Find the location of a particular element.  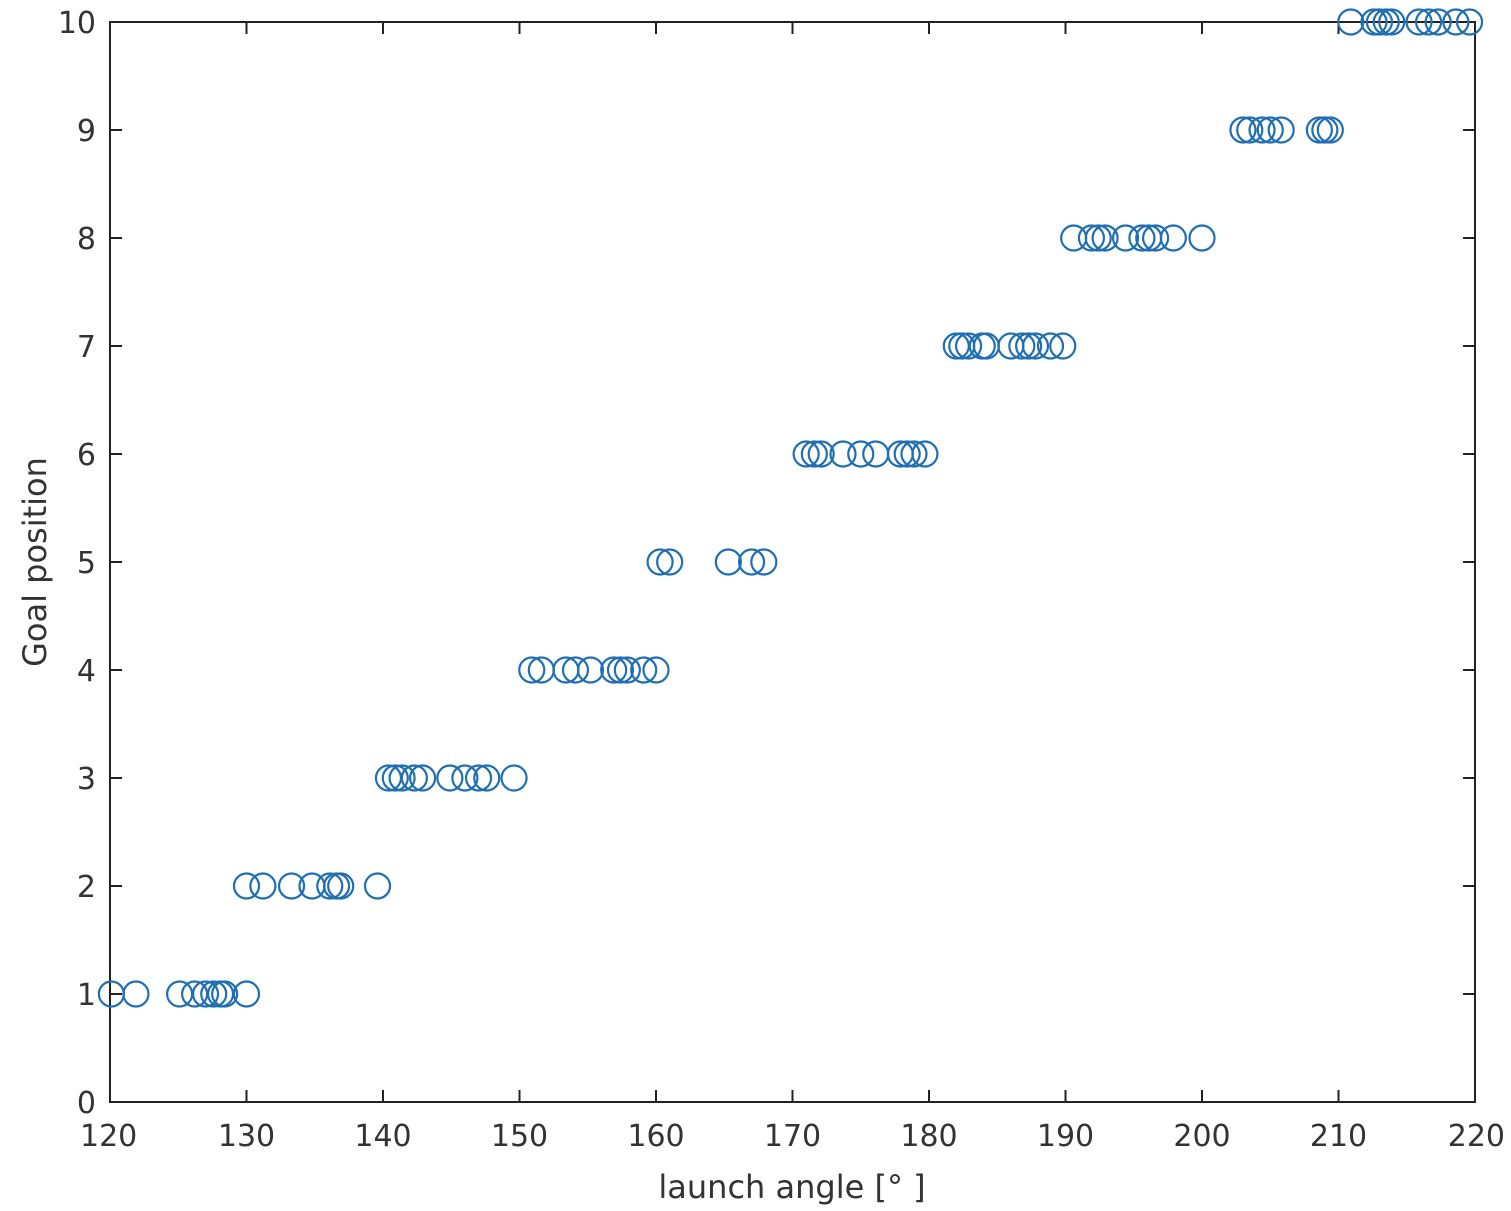

y-tick-label: 4 is located at coordinates (86, 671).